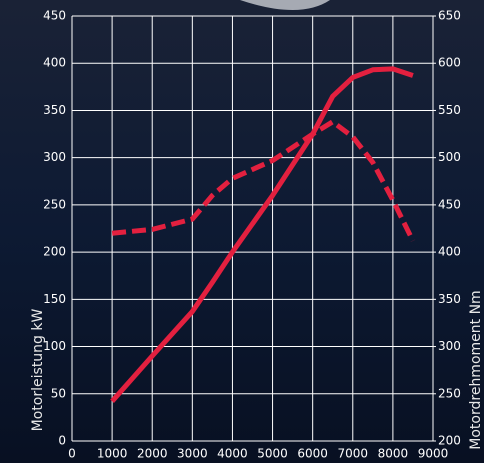 The height and width of the screenshot is (463, 484). What do you see at coordinates (72, 454) in the screenshot?
I see `x-tick-label: 0` at bounding box center [72, 454].